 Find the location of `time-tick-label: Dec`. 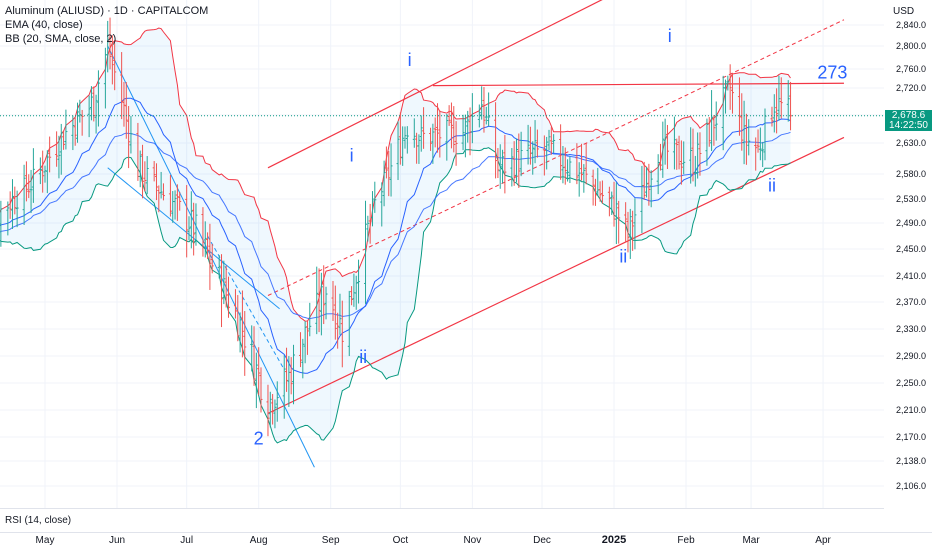

time-tick-label: Dec is located at coordinates (542, 540).